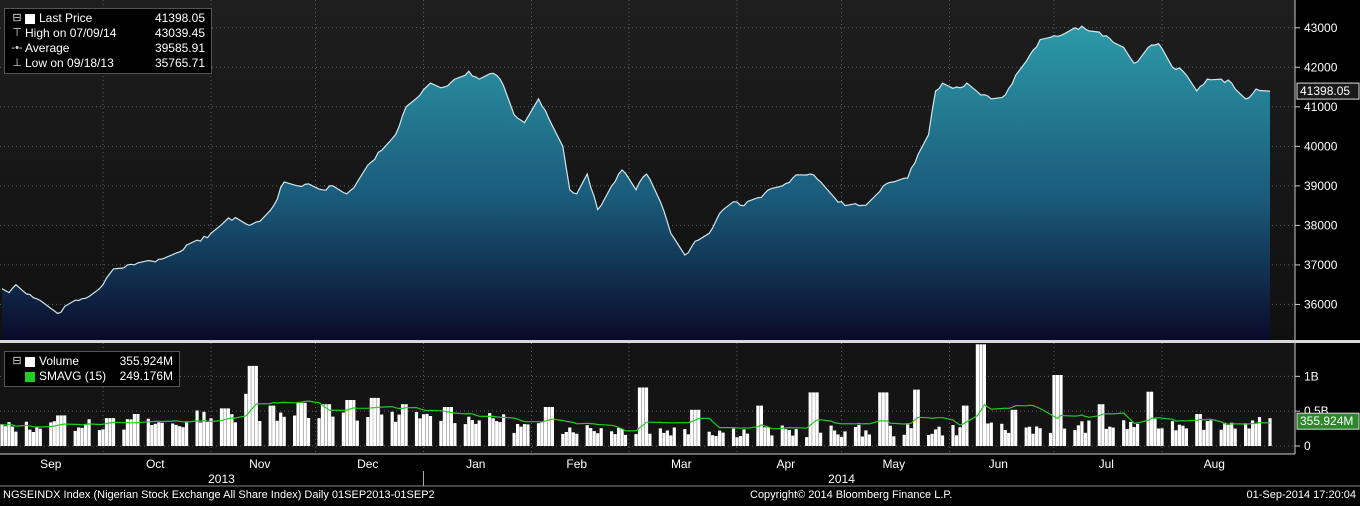 The width and height of the screenshot is (1360, 506). Describe the element at coordinates (1307, 446) in the screenshot. I see `volume-tick-label: 0` at that location.